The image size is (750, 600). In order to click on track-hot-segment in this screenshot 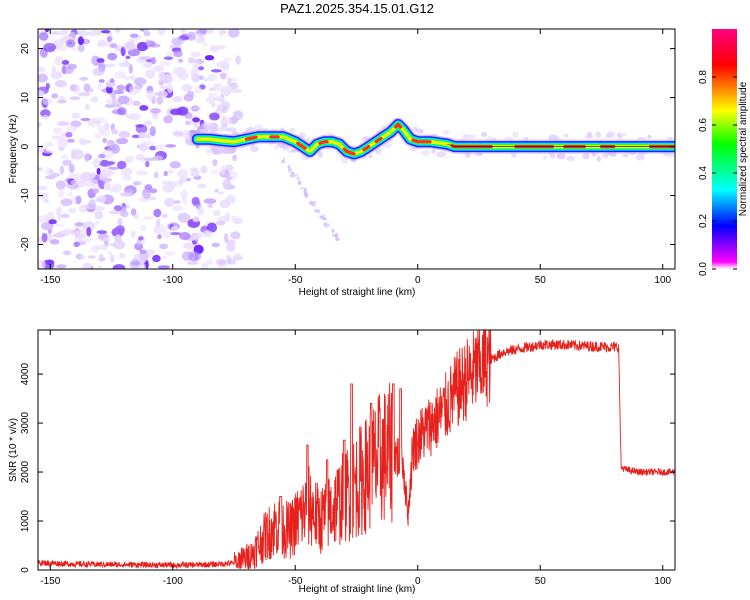, I will do `click(398, 125)`.